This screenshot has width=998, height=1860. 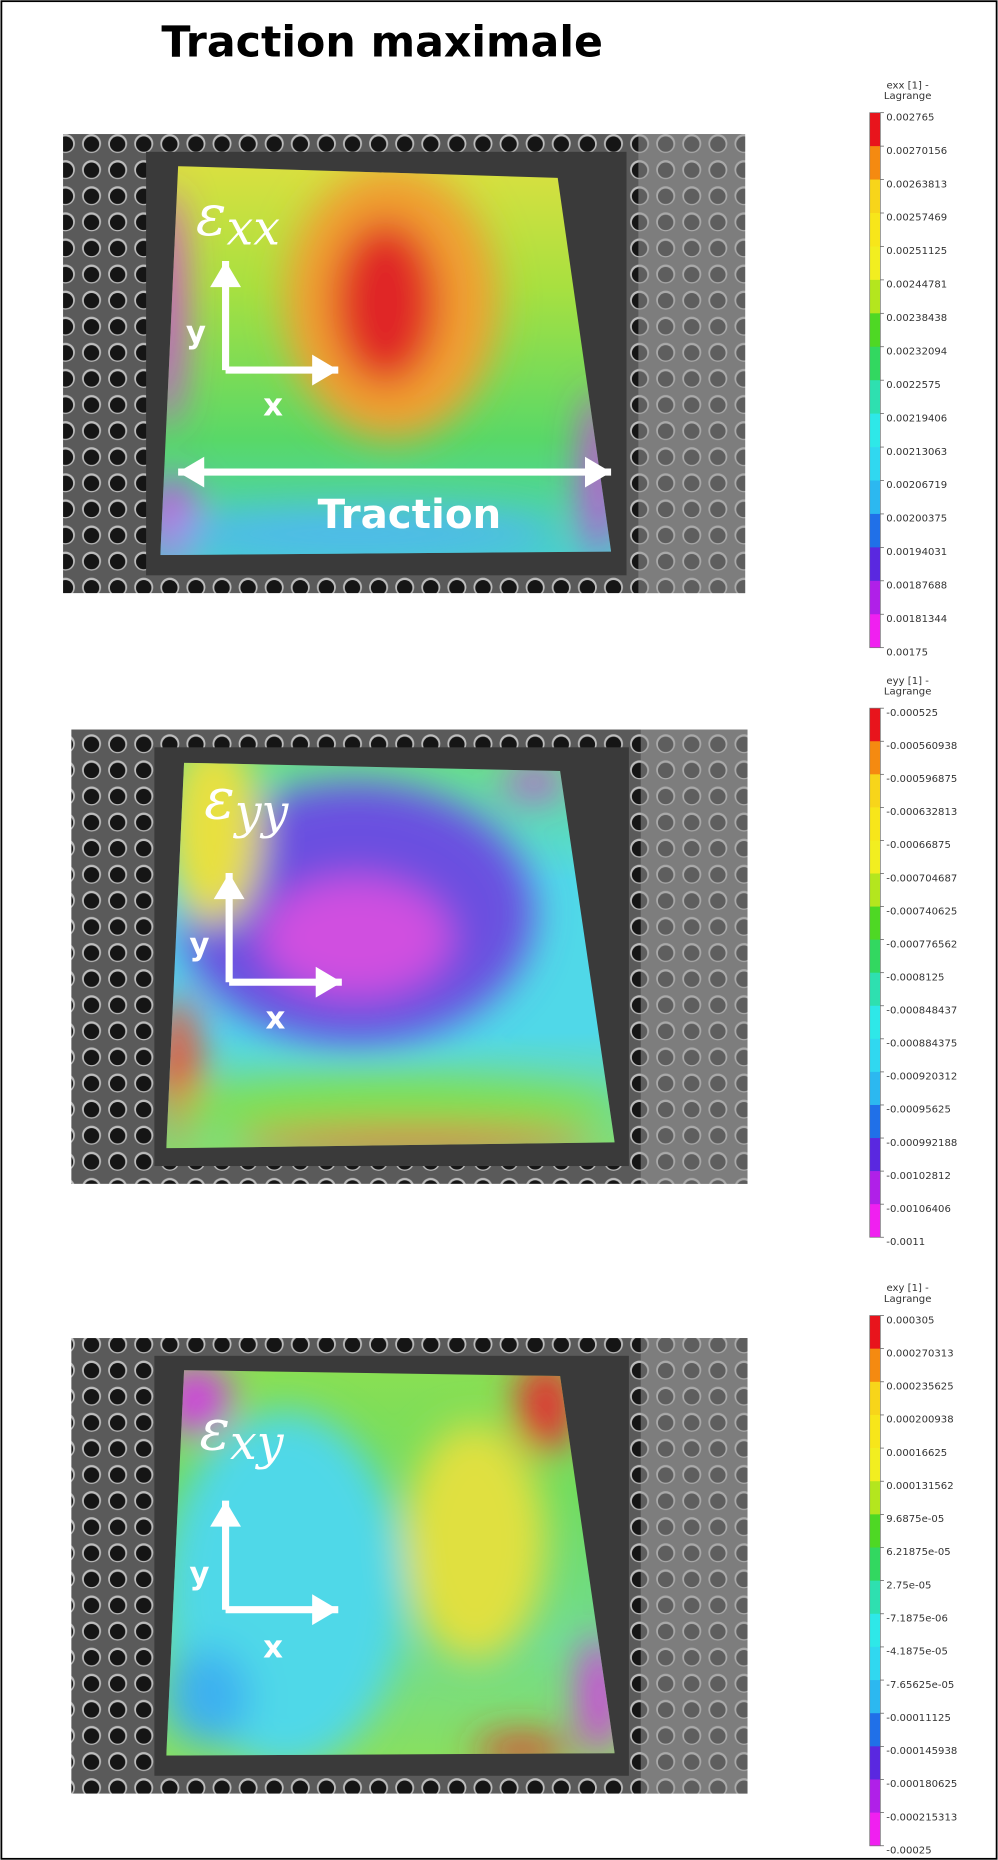 I want to click on strain-symbol: εxx, so click(x=238, y=219).